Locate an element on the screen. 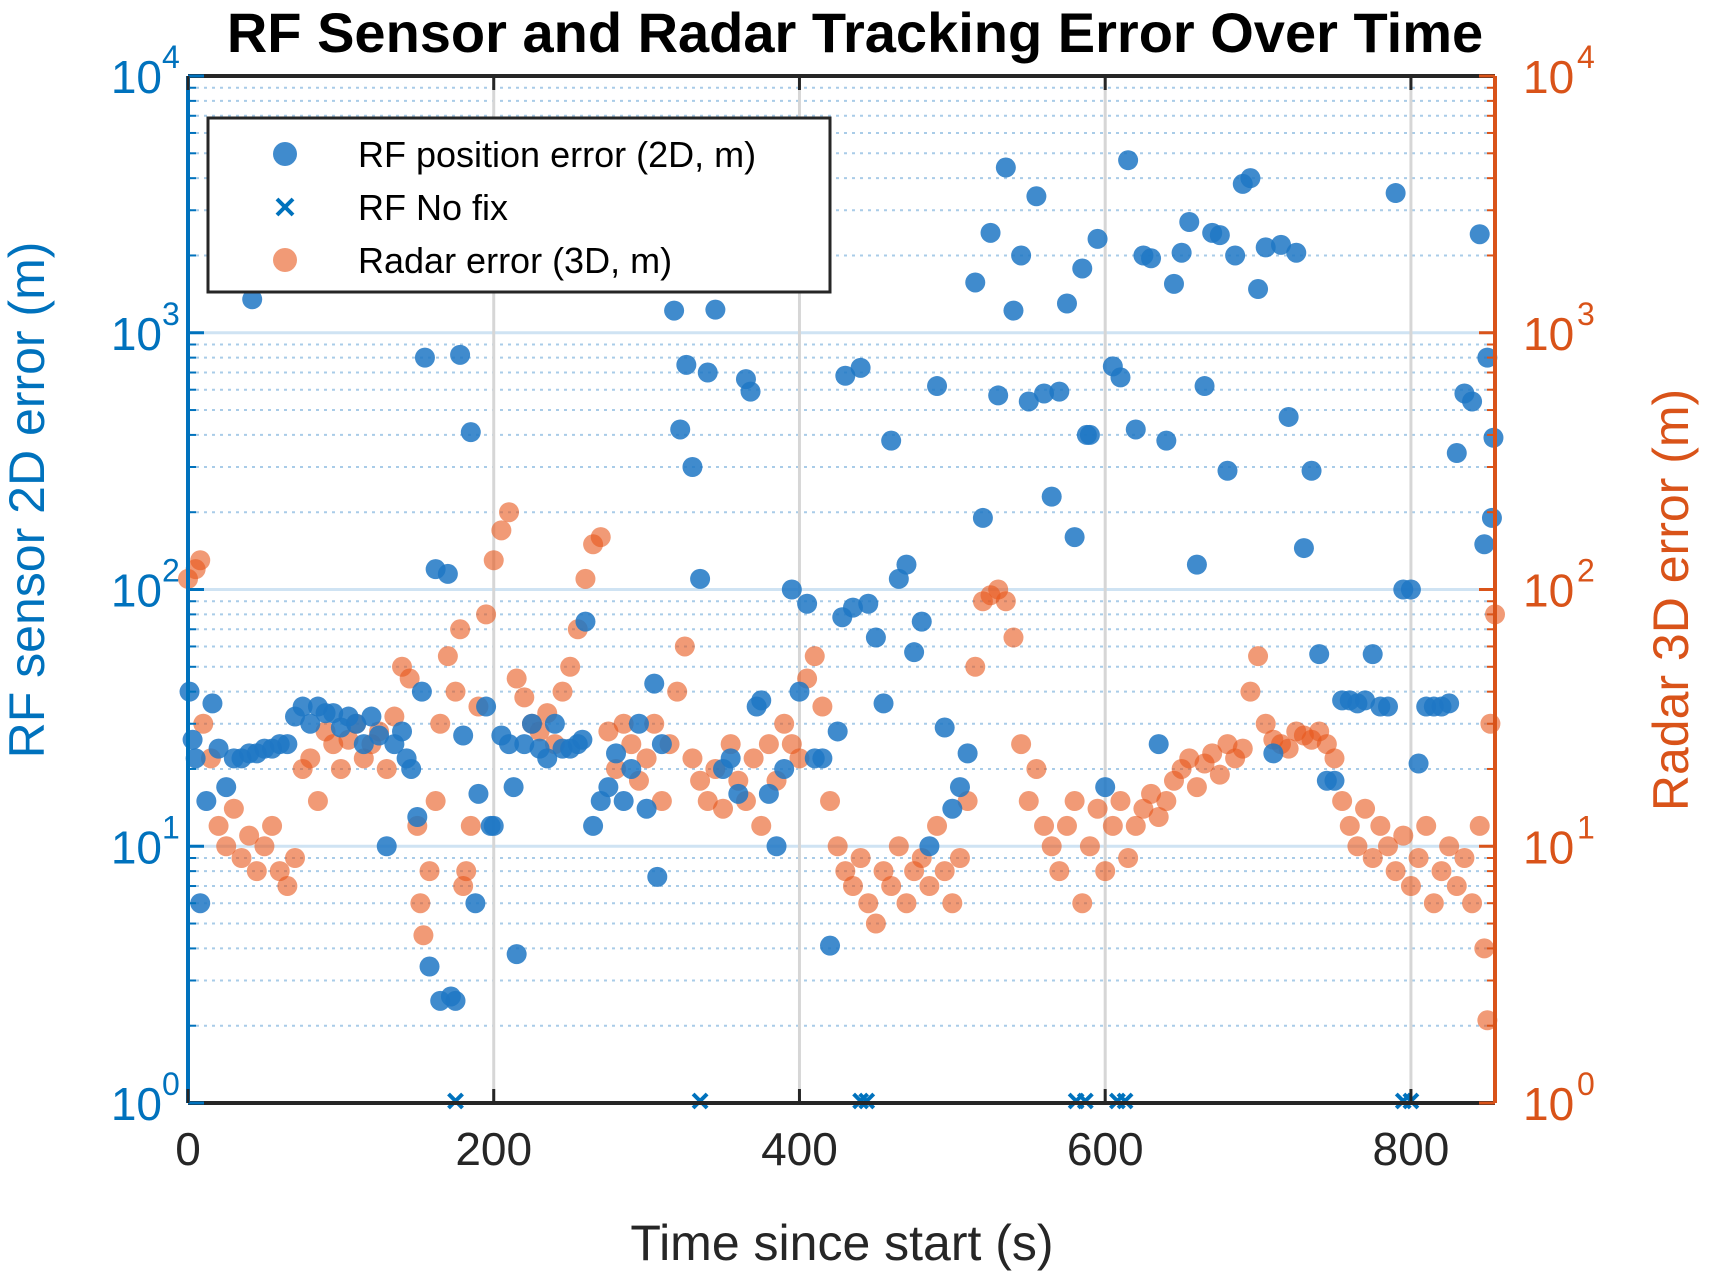 The height and width of the screenshot is (1285, 1710). y-tick-exponent-left: 4 is located at coordinates (171, 57).